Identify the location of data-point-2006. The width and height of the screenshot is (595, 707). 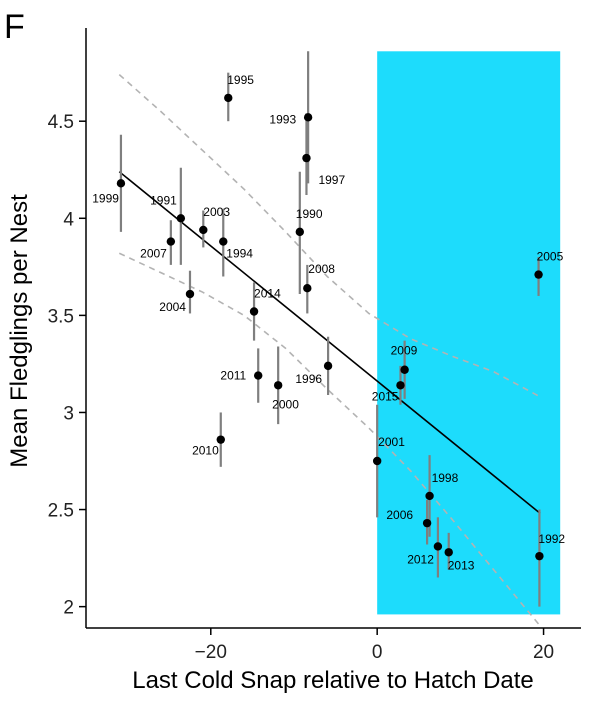
(427, 523).